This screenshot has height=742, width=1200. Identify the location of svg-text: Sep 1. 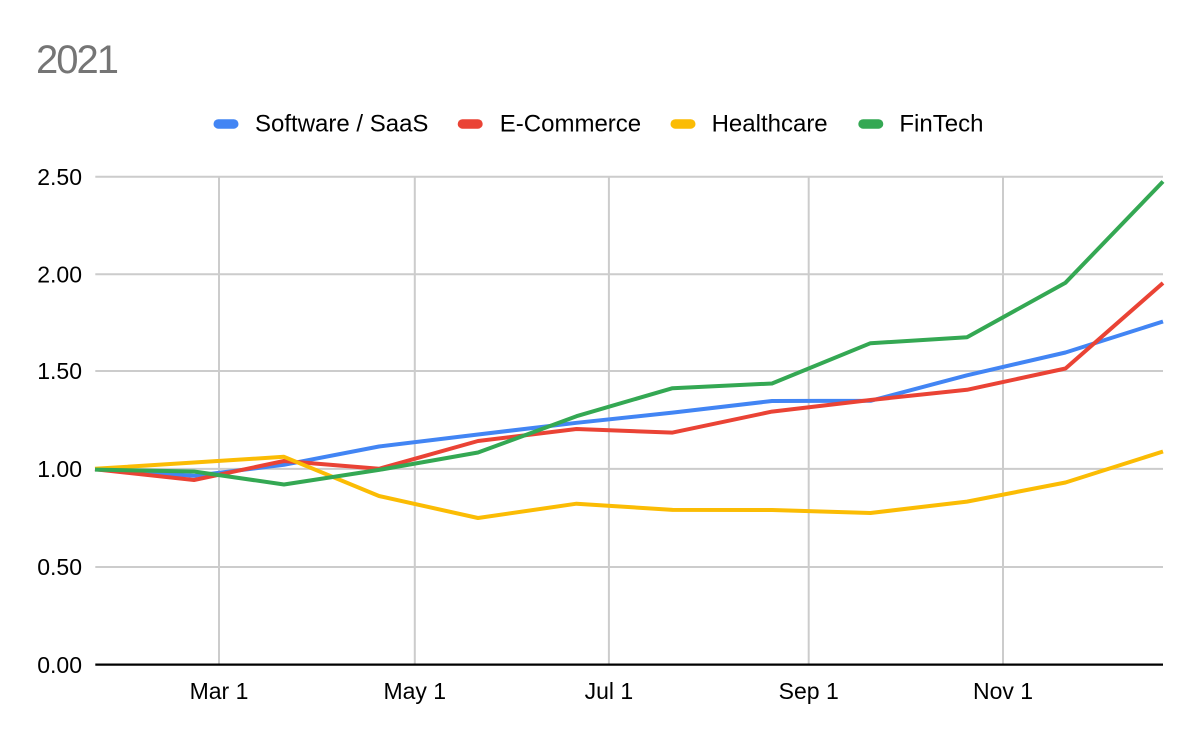
(809, 691).